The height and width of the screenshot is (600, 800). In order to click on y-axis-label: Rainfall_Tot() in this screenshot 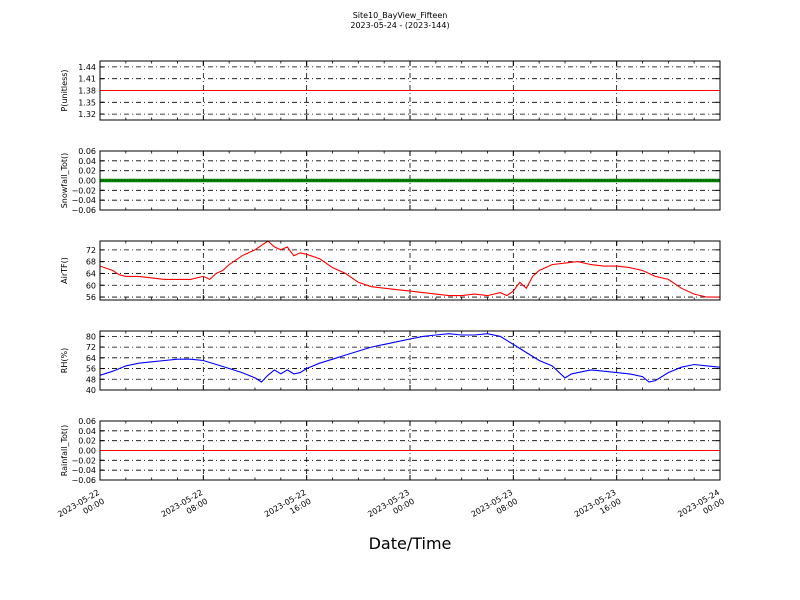, I will do `click(64, 451)`.